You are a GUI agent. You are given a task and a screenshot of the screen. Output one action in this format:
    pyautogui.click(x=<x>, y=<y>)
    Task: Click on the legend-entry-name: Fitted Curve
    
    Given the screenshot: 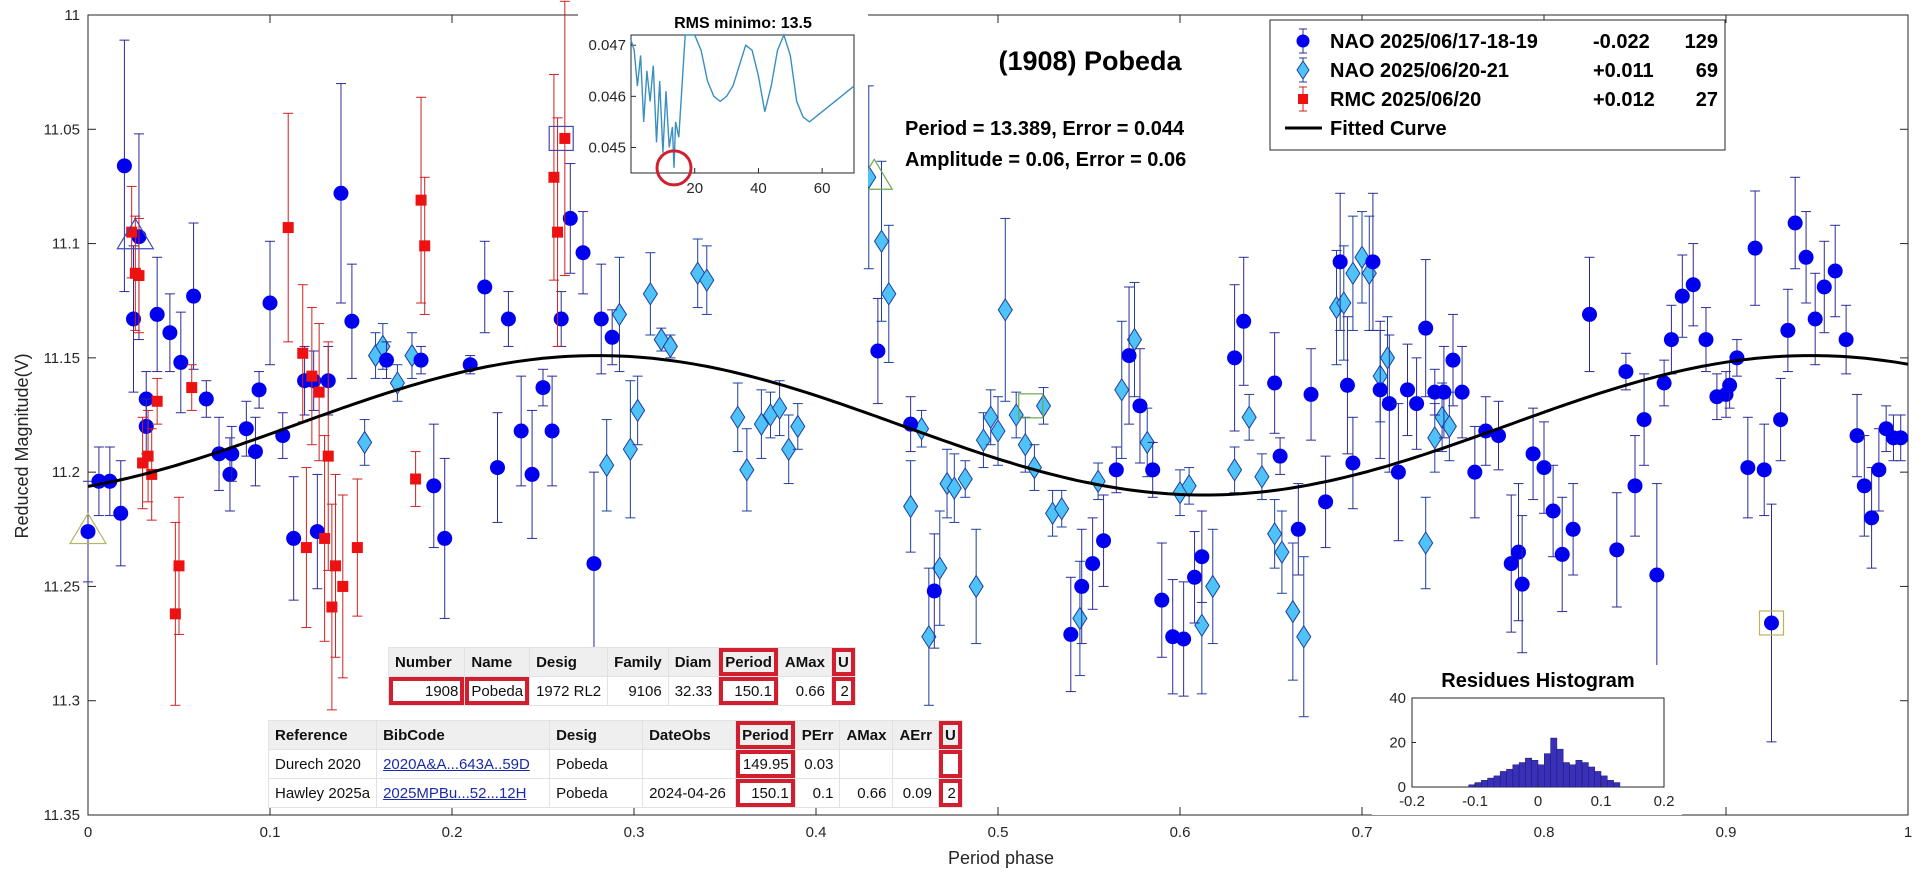 What is the action you would take?
    pyautogui.click(x=1388, y=129)
    